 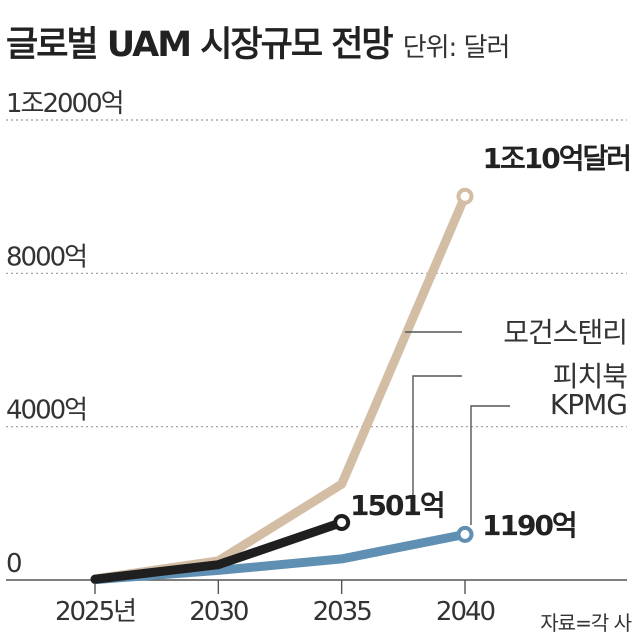 I want to click on end-point-marker-morgan, so click(x=465, y=196).